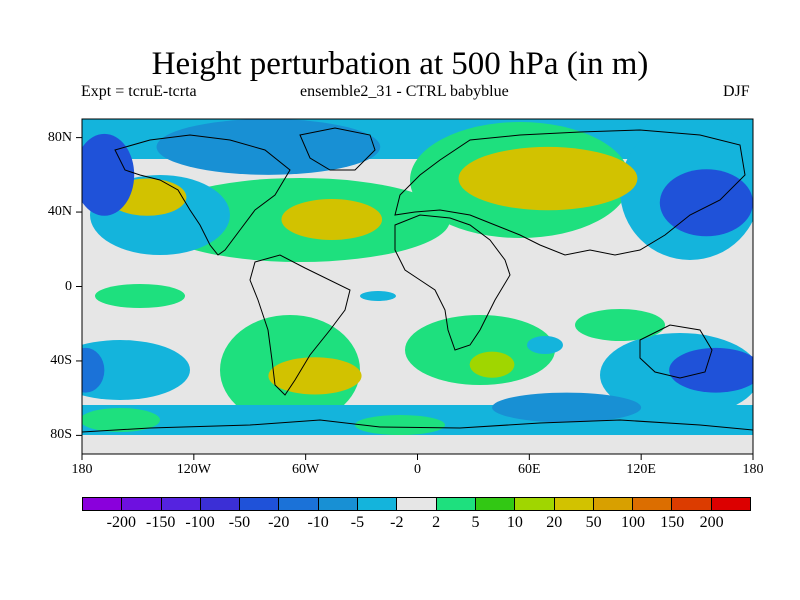 The image size is (800, 600). I want to click on coast-eurasia, so click(570, 192).